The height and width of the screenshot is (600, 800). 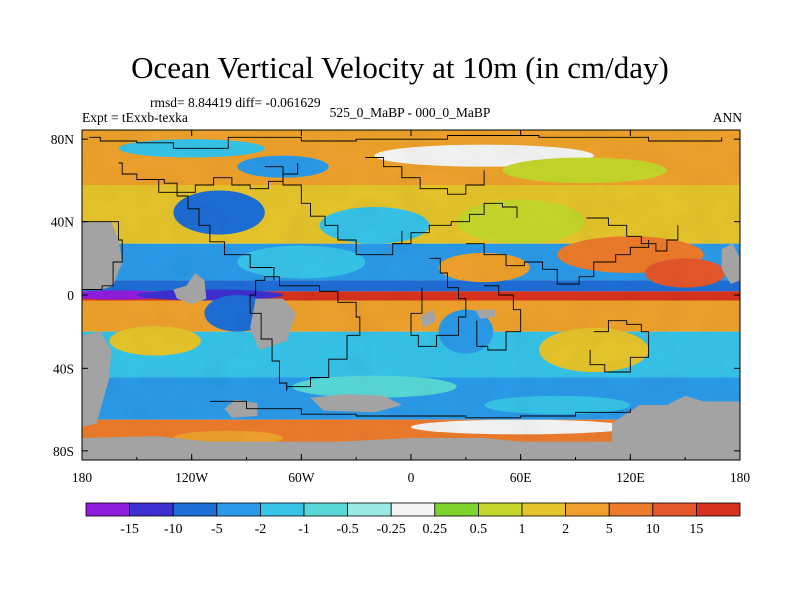 What do you see at coordinates (522, 529) in the screenshot?
I see `colorbar-label-9: 1` at bounding box center [522, 529].